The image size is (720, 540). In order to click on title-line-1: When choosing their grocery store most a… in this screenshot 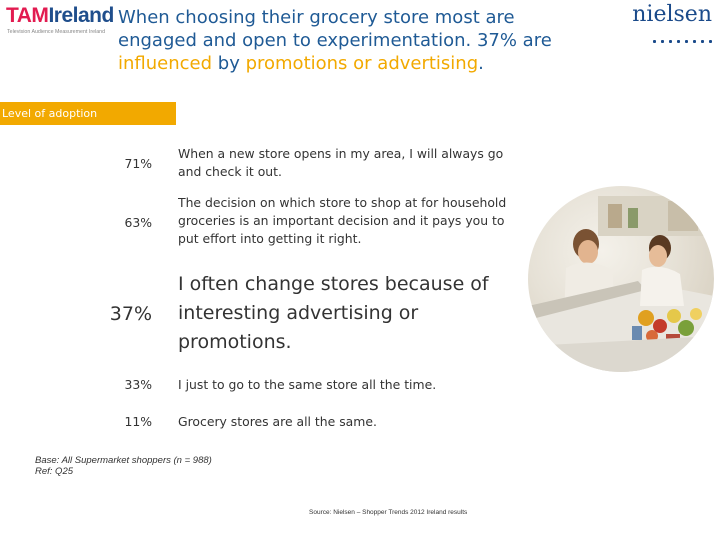, I will do `click(316, 17)`.